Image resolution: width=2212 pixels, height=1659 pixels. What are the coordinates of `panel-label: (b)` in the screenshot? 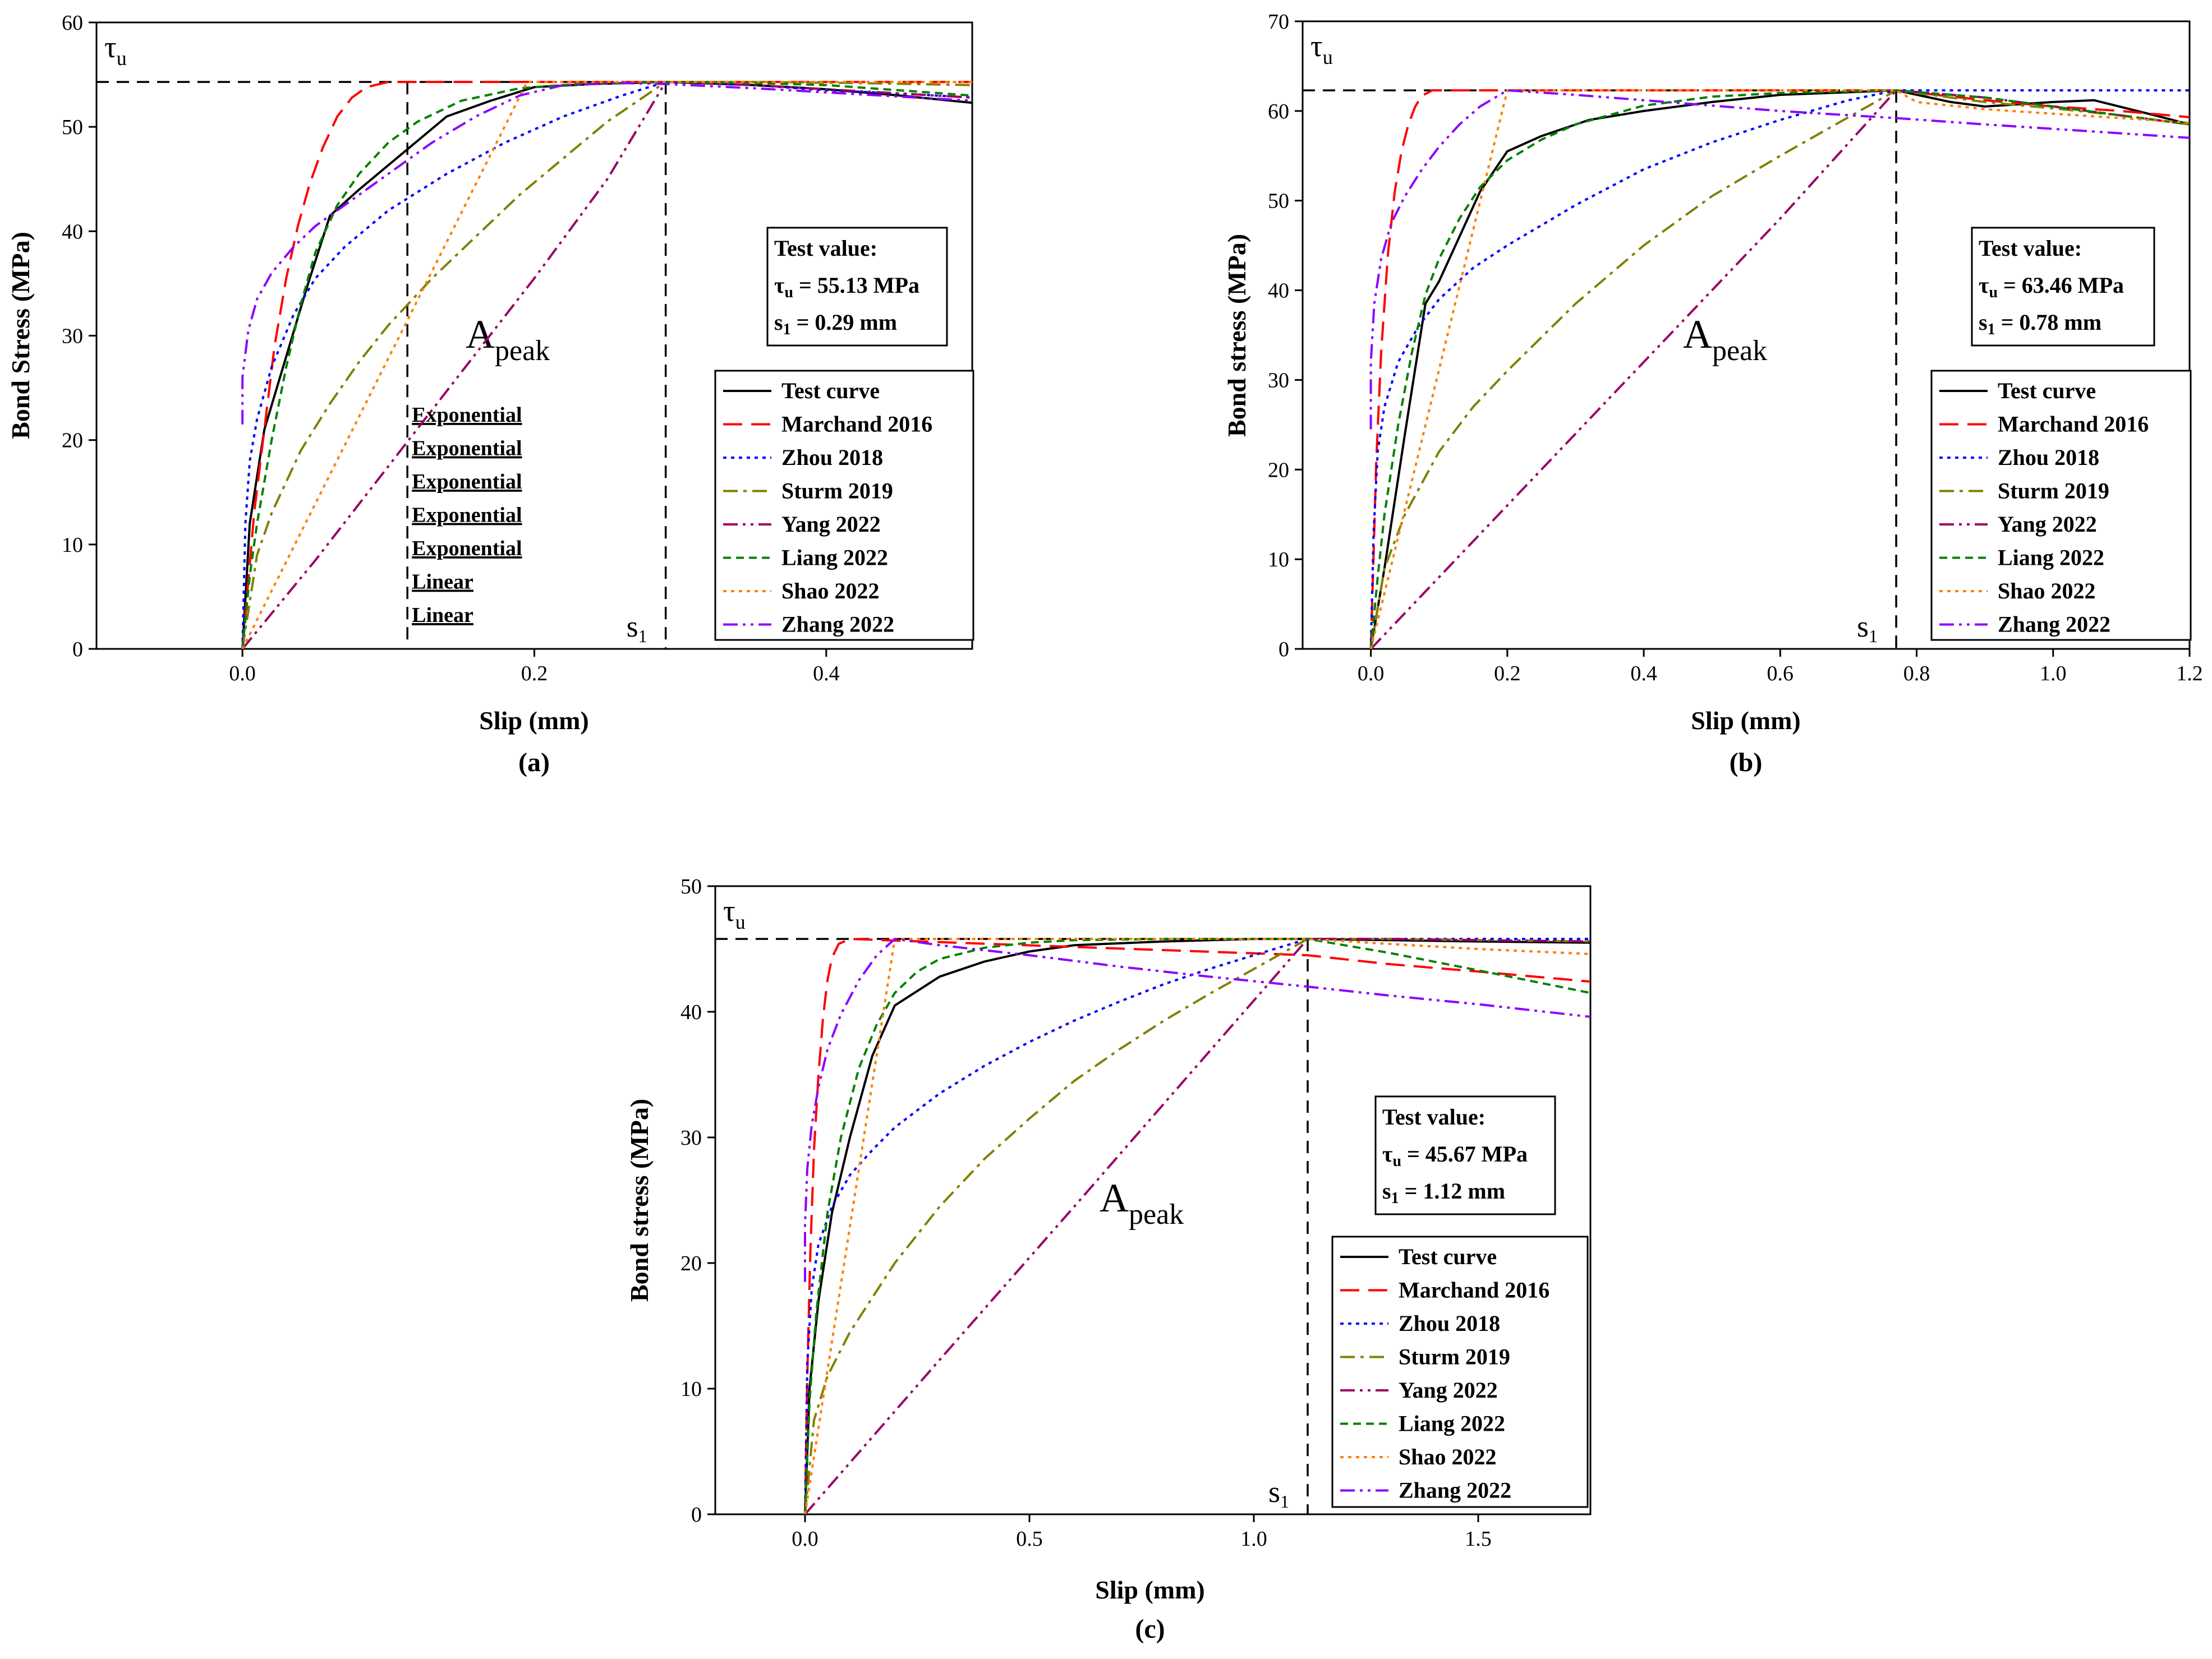 It's located at (1746, 762).